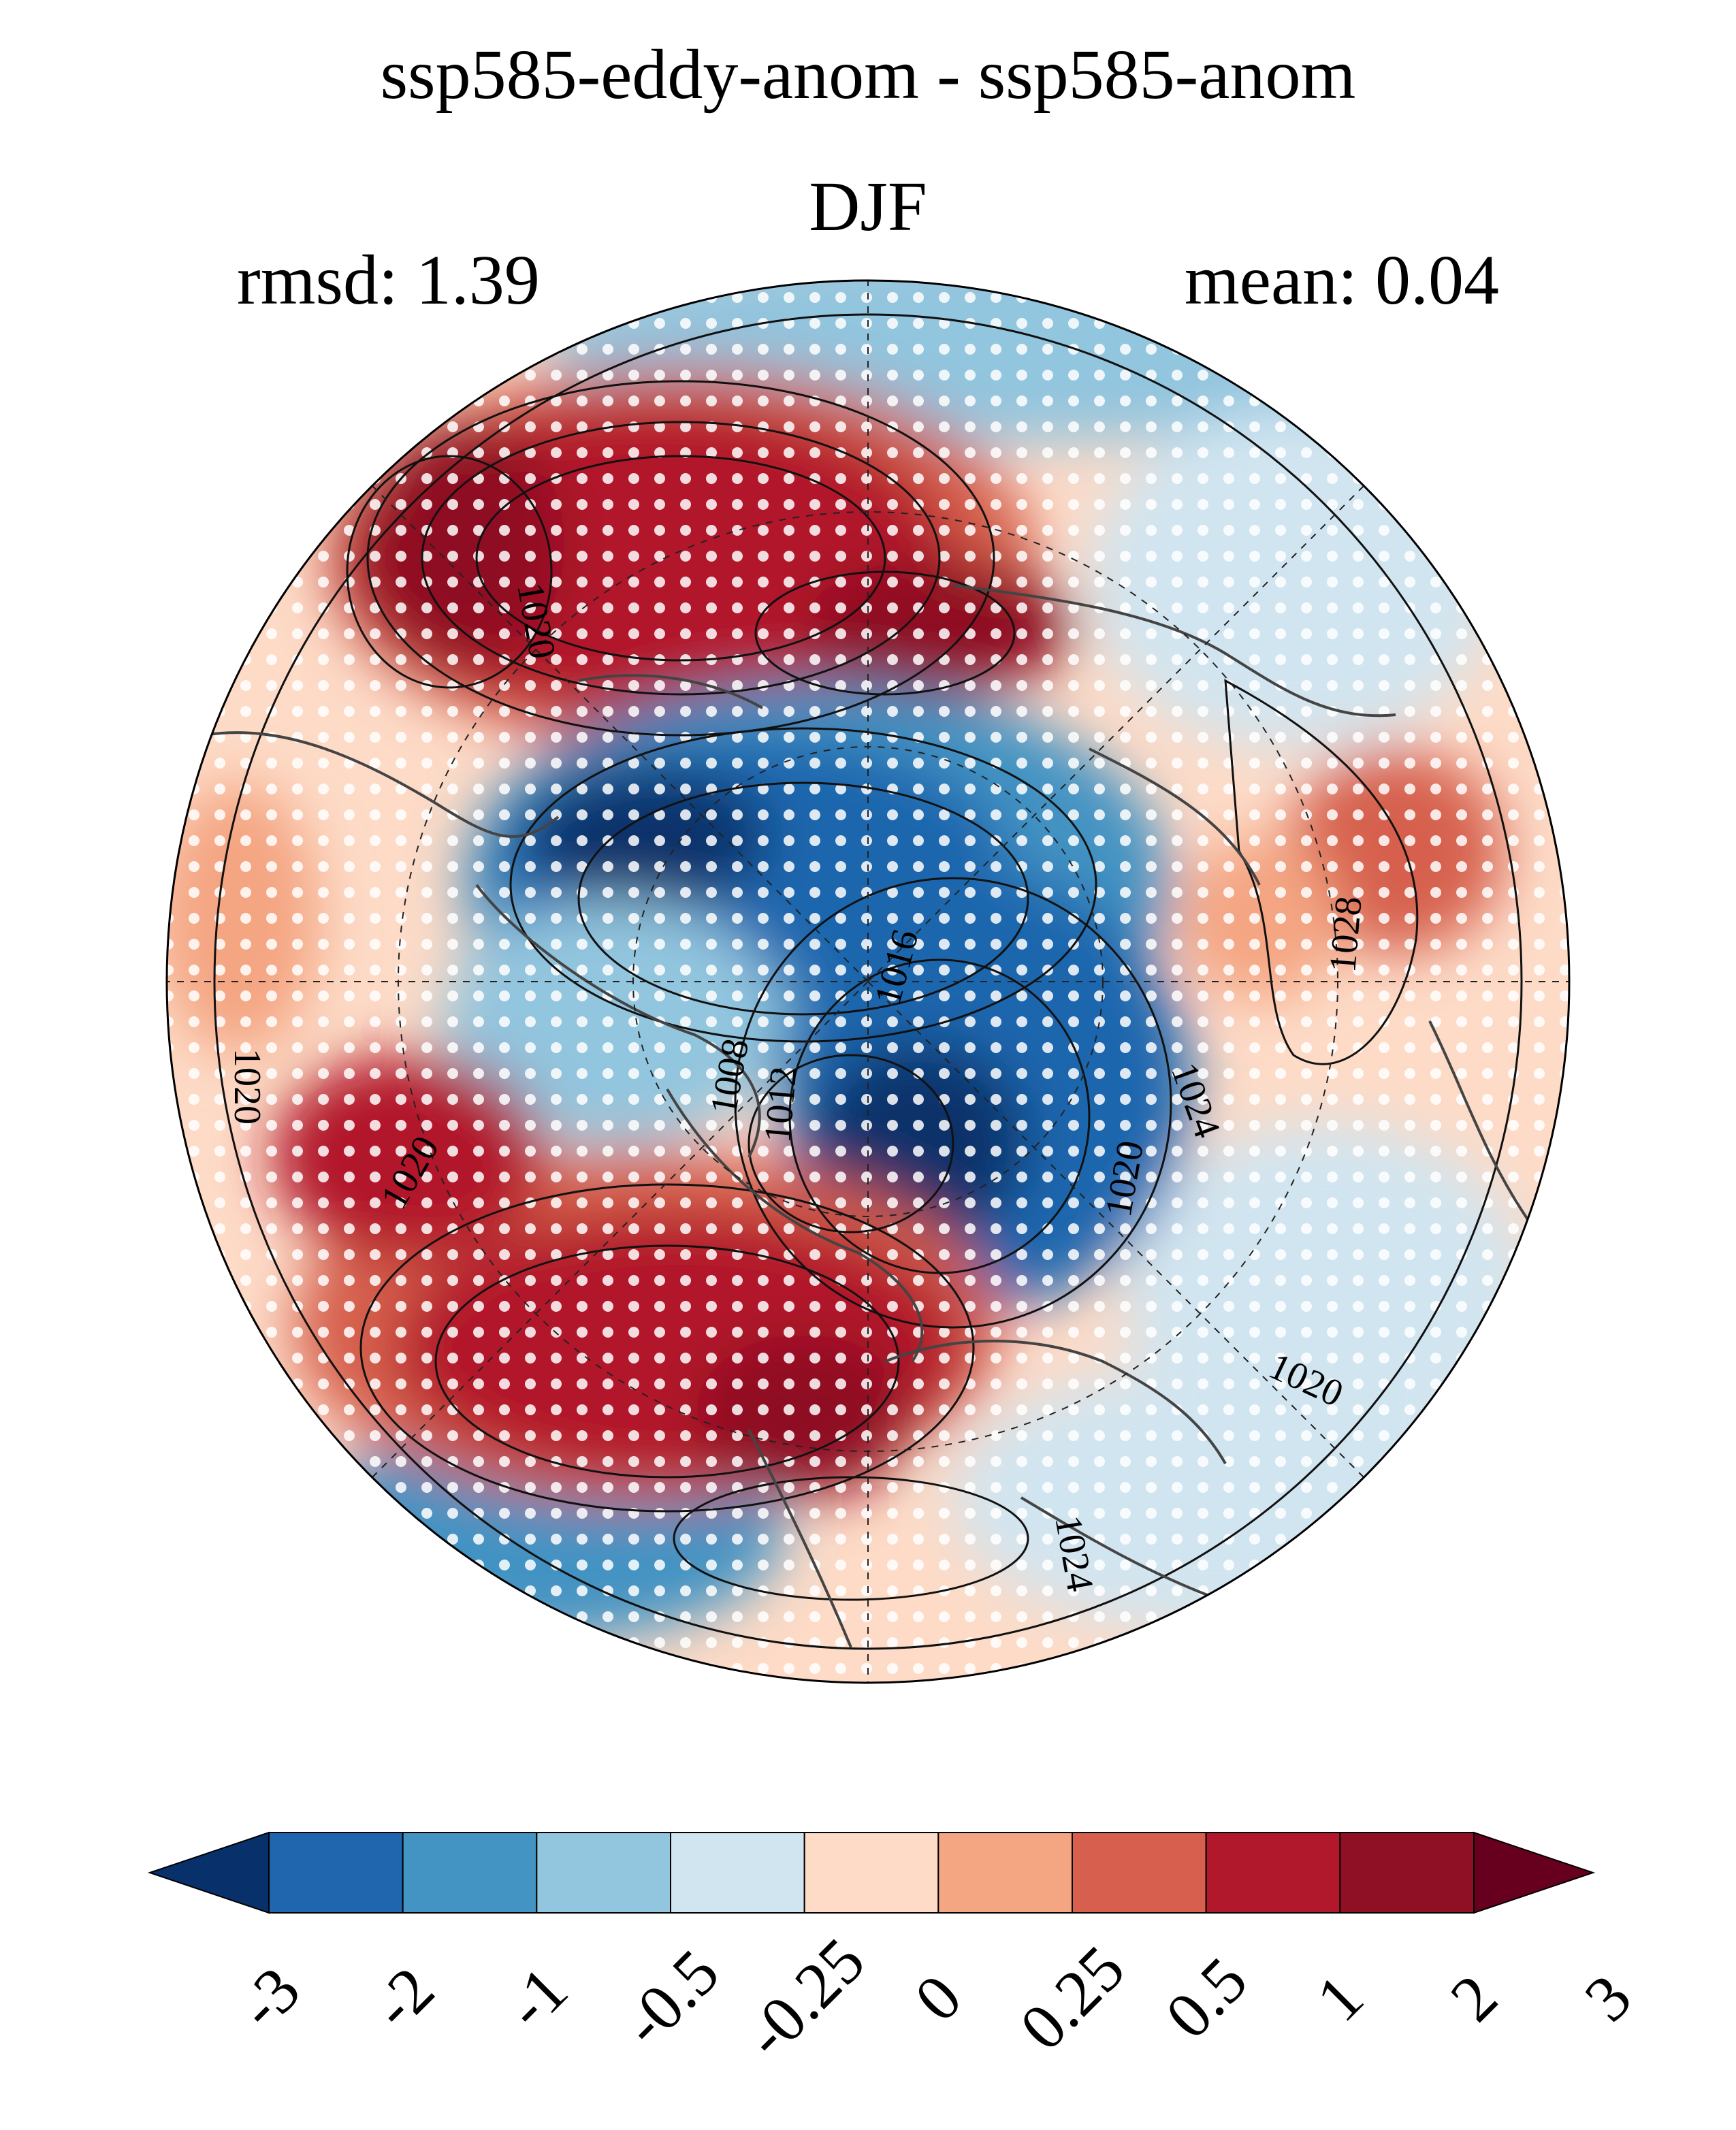  Describe the element at coordinates (868, 74) in the screenshot. I see `map-title: ssp585-eddy-anom - ssp585-anom` at that location.